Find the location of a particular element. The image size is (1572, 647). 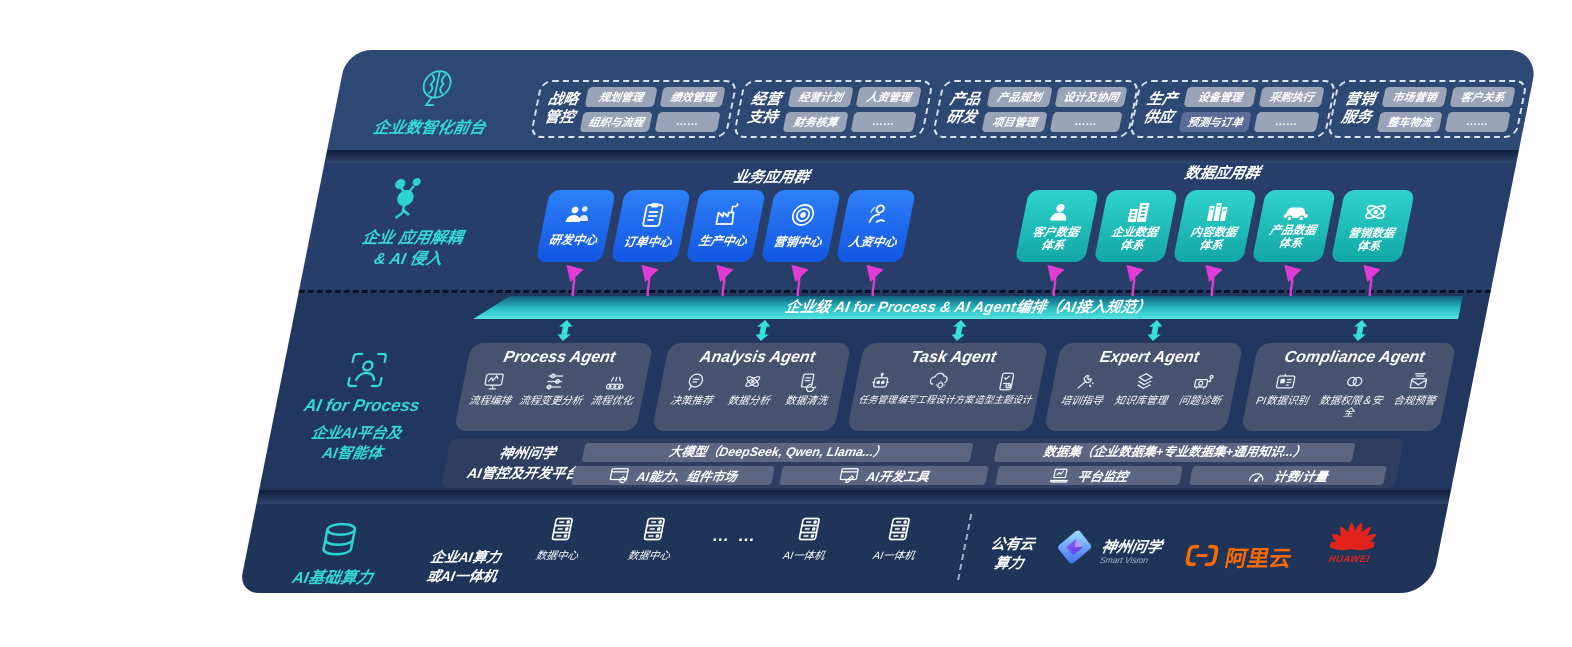

agent-box-compliance: Compliance Agent PI数据识别 数据权限＆安全 合规预警 is located at coordinates (1348, 387).